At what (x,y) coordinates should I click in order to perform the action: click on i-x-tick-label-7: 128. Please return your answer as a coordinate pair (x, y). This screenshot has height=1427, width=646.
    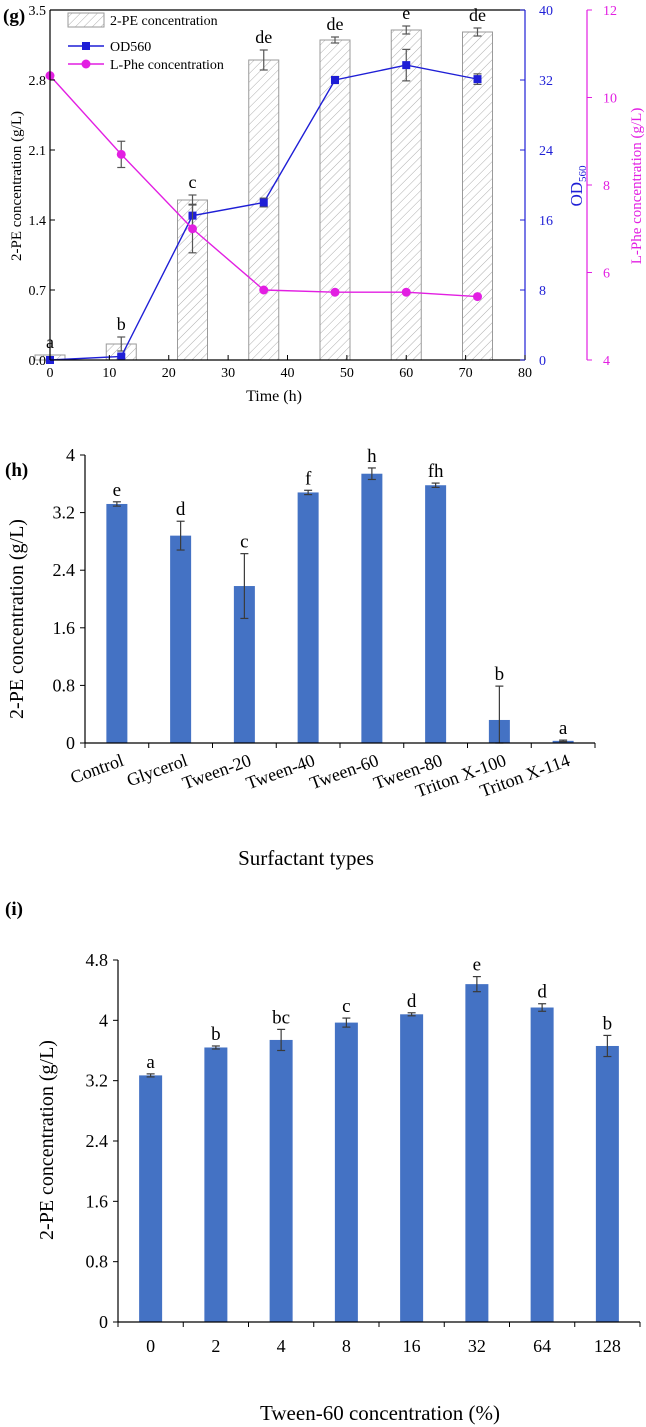
    Looking at the image, I should click on (607, 1346).